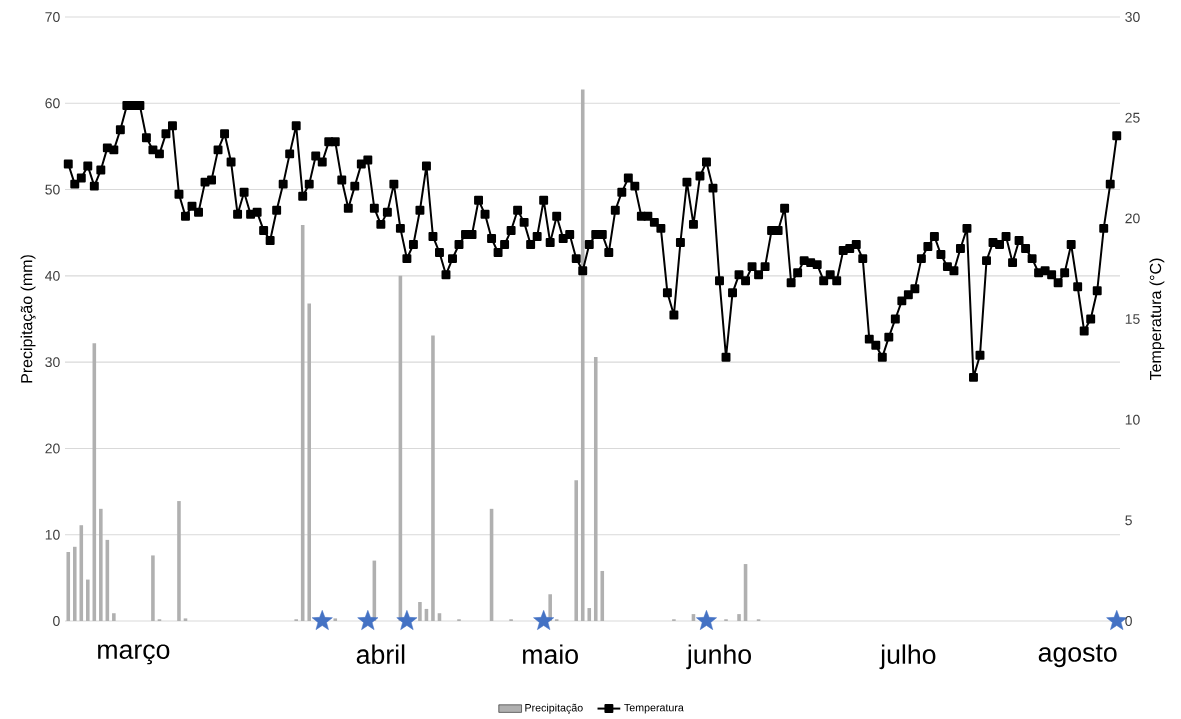 The width and height of the screenshot is (1181, 719). What do you see at coordinates (52, 189) in the screenshot?
I see `y-tick-label: 50` at bounding box center [52, 189].